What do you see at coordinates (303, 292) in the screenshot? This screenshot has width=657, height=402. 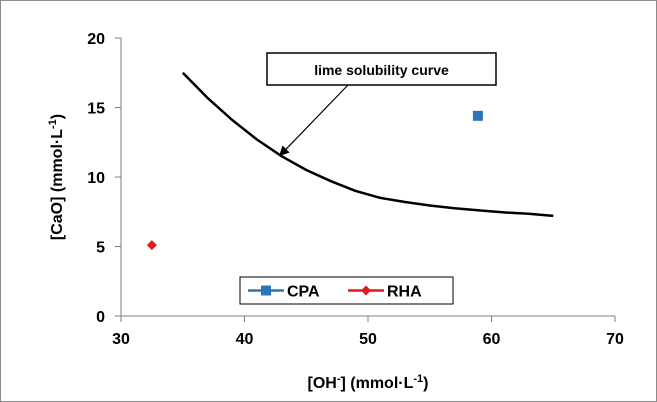 I see `legend-label-cpa: CPA` at bounding box center [303, 292].